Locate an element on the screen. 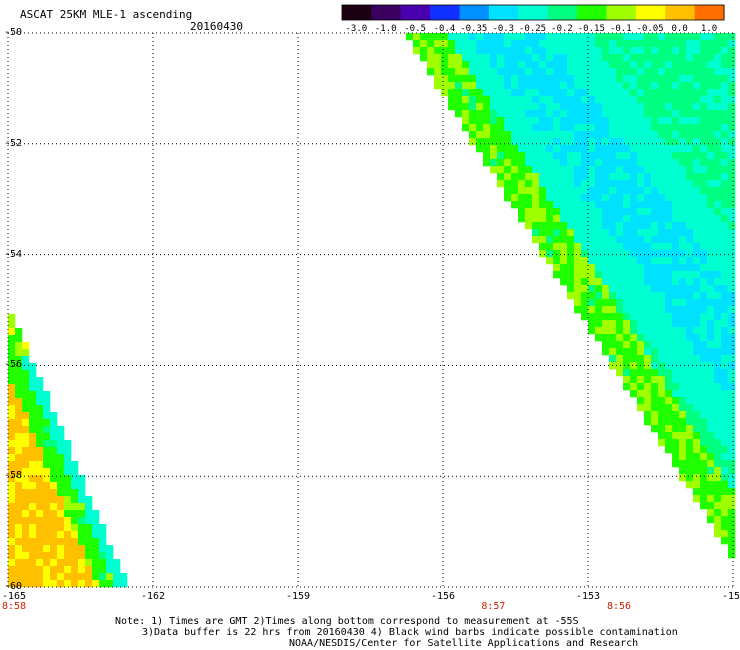  time-label: 8:58 is located at coordinates (14, 606).